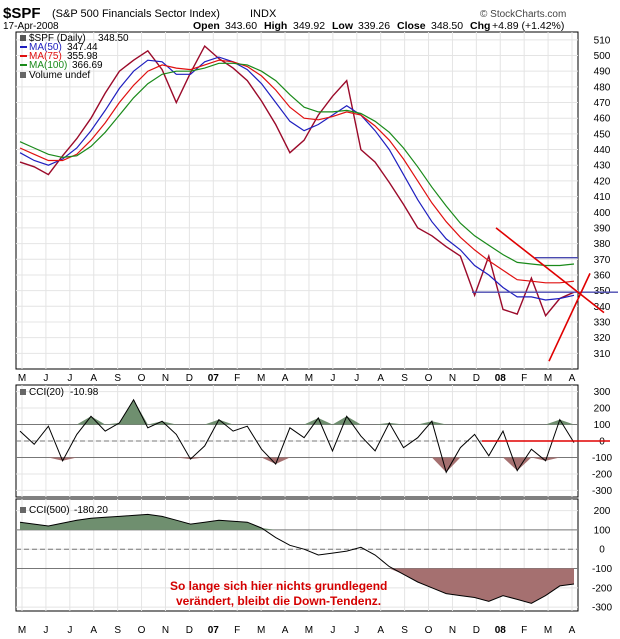 The image size is (620, 639). Describe the element at coordinates (297, 436) in the screenshot. I see `cci20-fill` at that location.